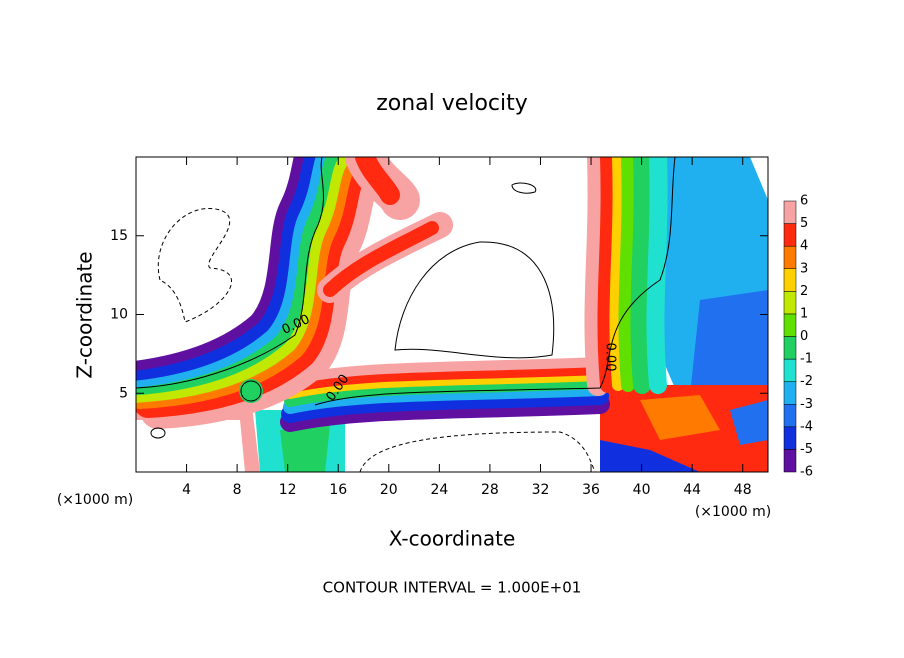 The width and height of the screenshot is (904, 658). What do you see at coordinates (804, 268) in the screenshot?
I see `colorbar-label: 3` at bounding box center [804, 268].